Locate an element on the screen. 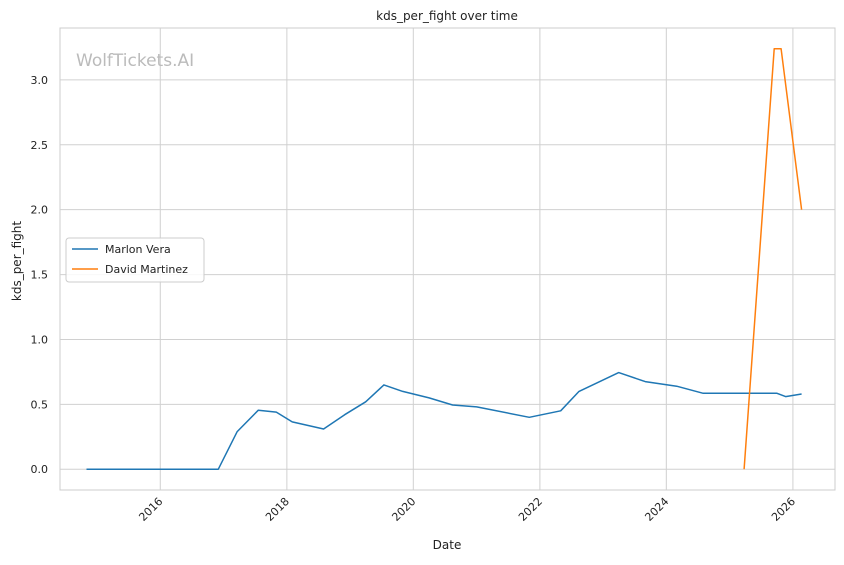 This screenshot has width=844, height=565. x-tick-label: 2016 is located at coordinates (150, 509).